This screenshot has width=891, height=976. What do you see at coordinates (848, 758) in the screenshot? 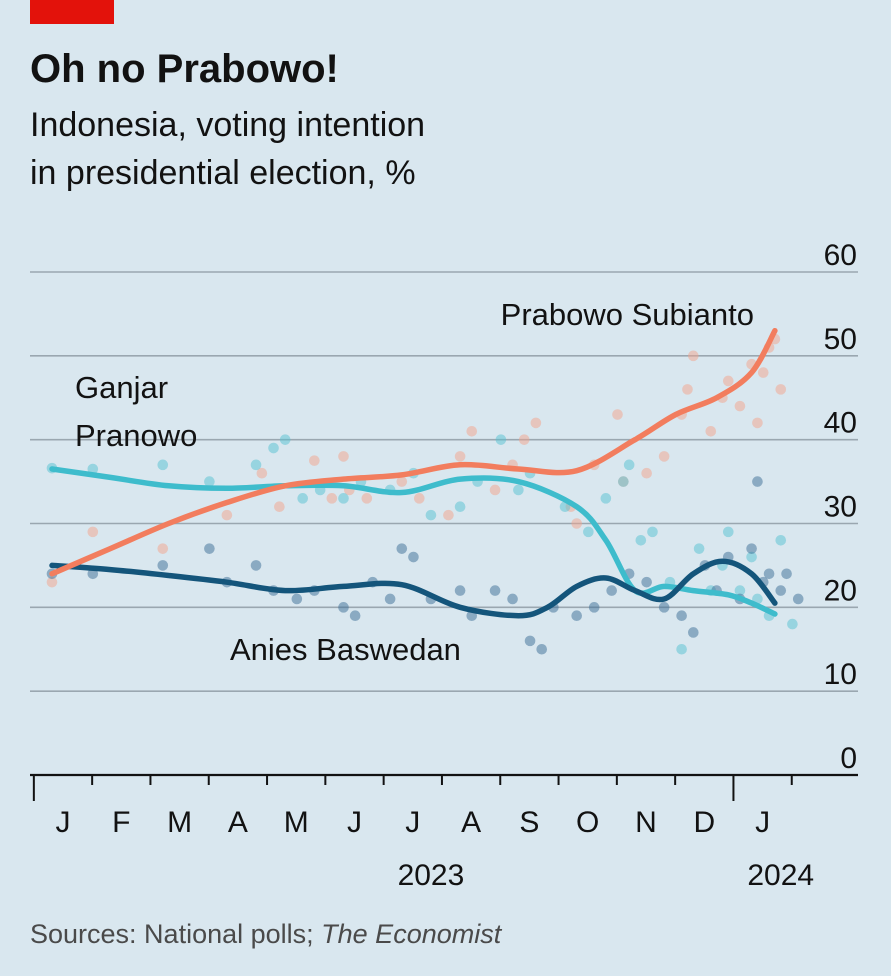
I see `y-tick-label-0: 0` at bounding box center [848, 758].